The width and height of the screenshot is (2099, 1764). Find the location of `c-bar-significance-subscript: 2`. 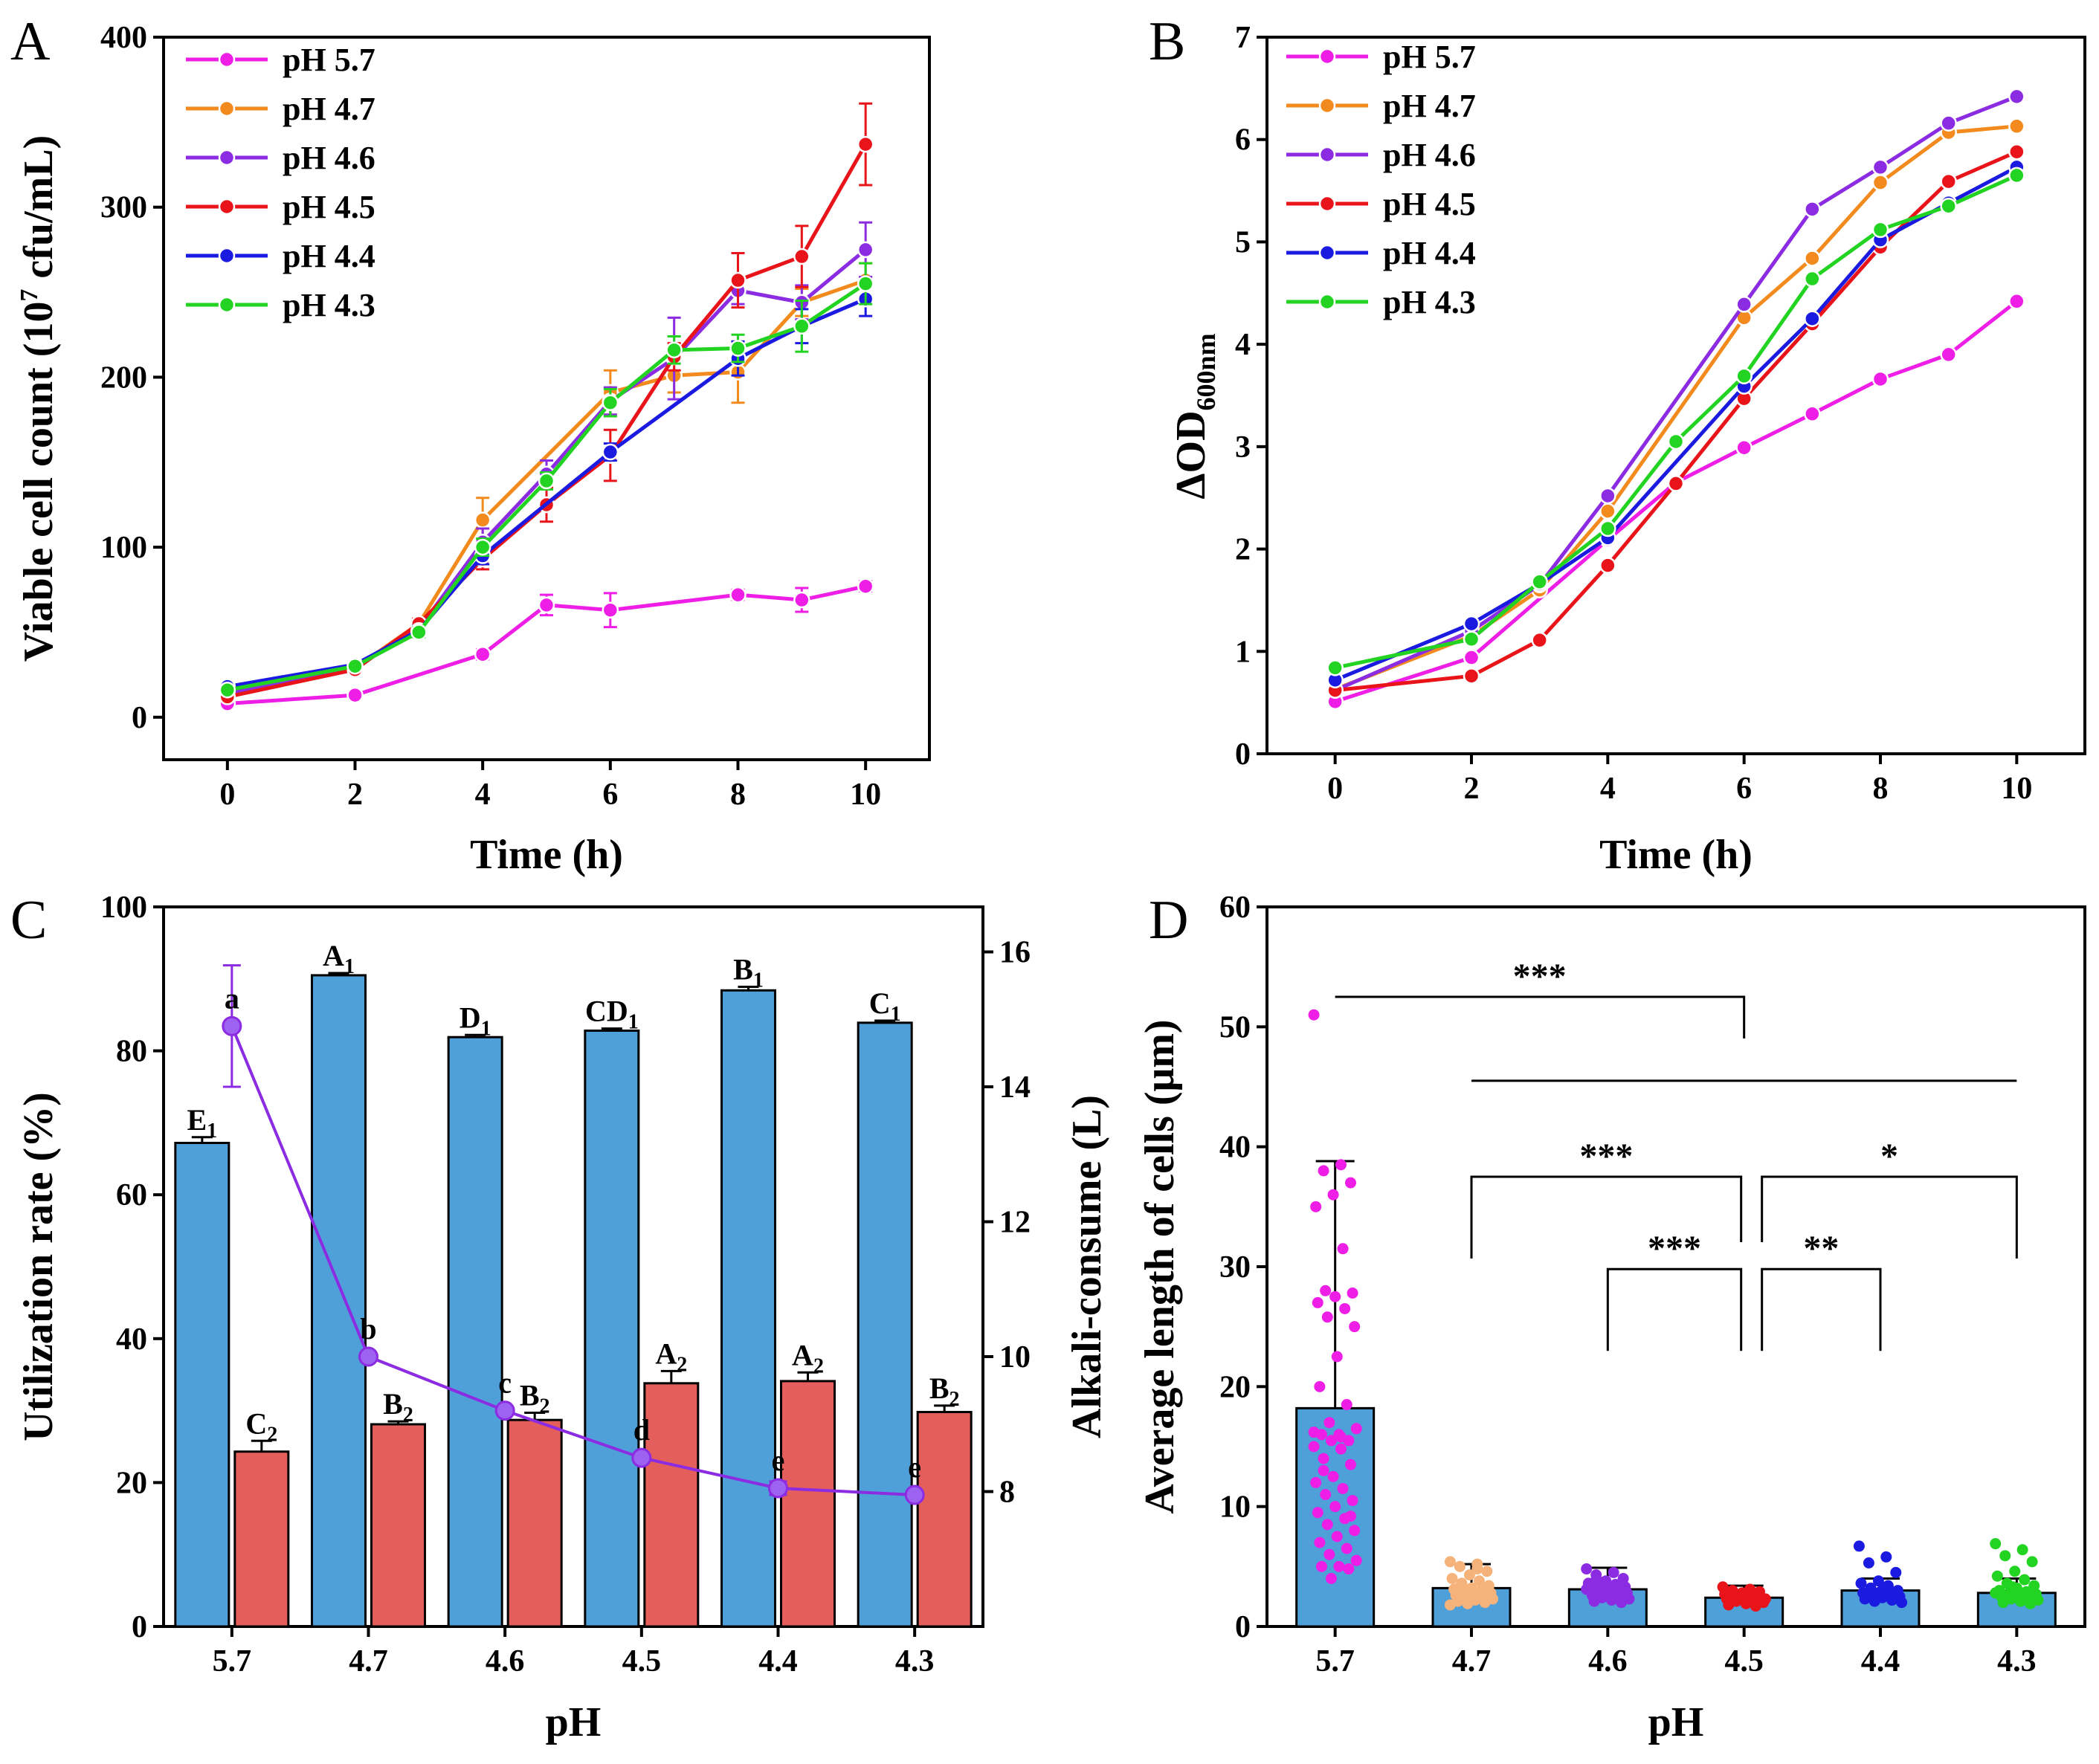

c-bar-significance-subscript: 2 is located at coordinates (545, 1407).